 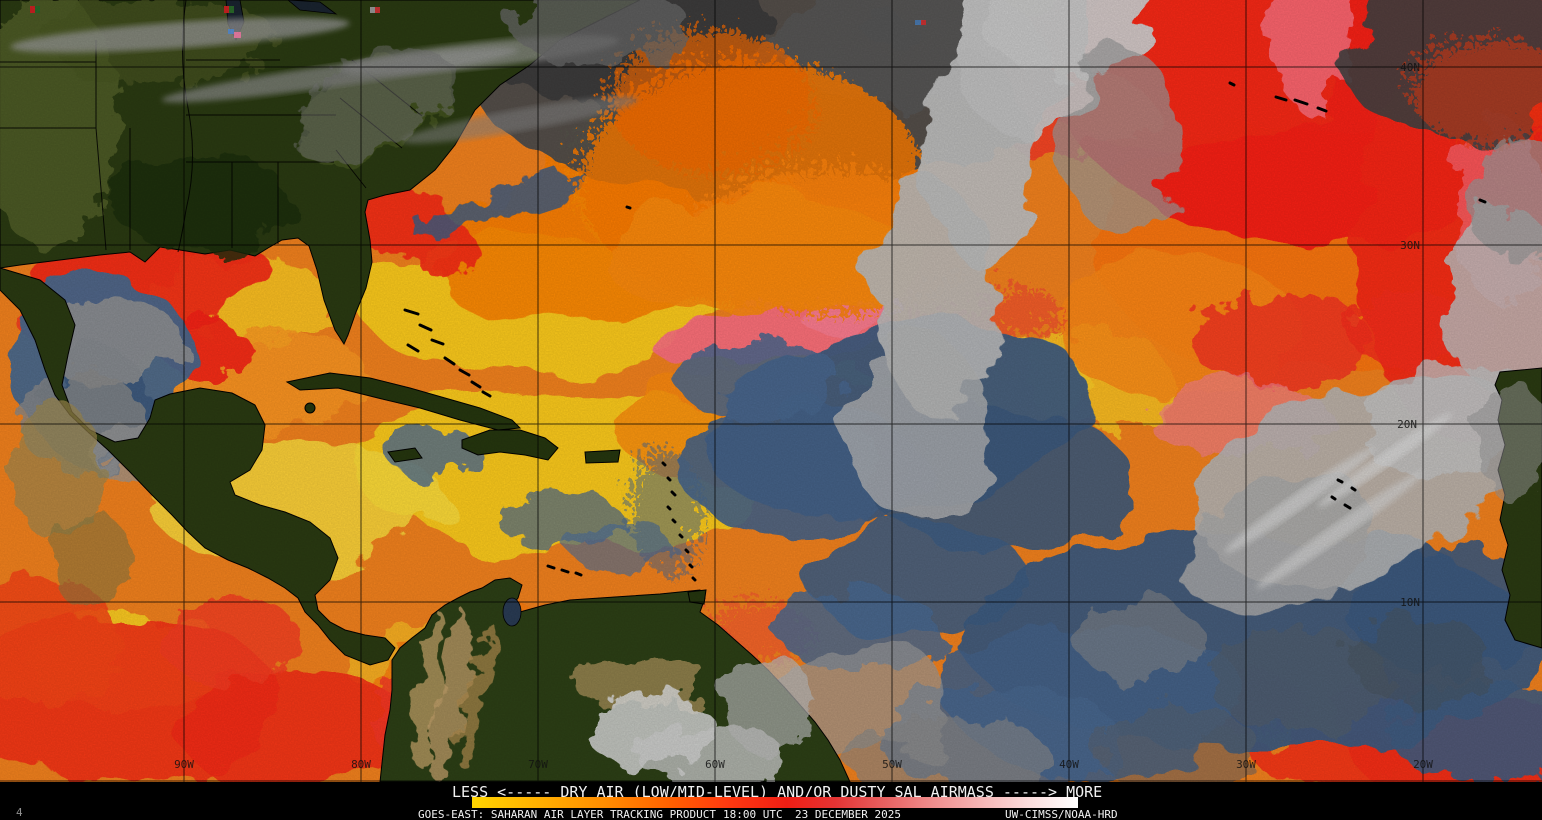 I want to click on product-credit: UW-CIMSS/NOAA-HRD, so click(x=1061, y=814).